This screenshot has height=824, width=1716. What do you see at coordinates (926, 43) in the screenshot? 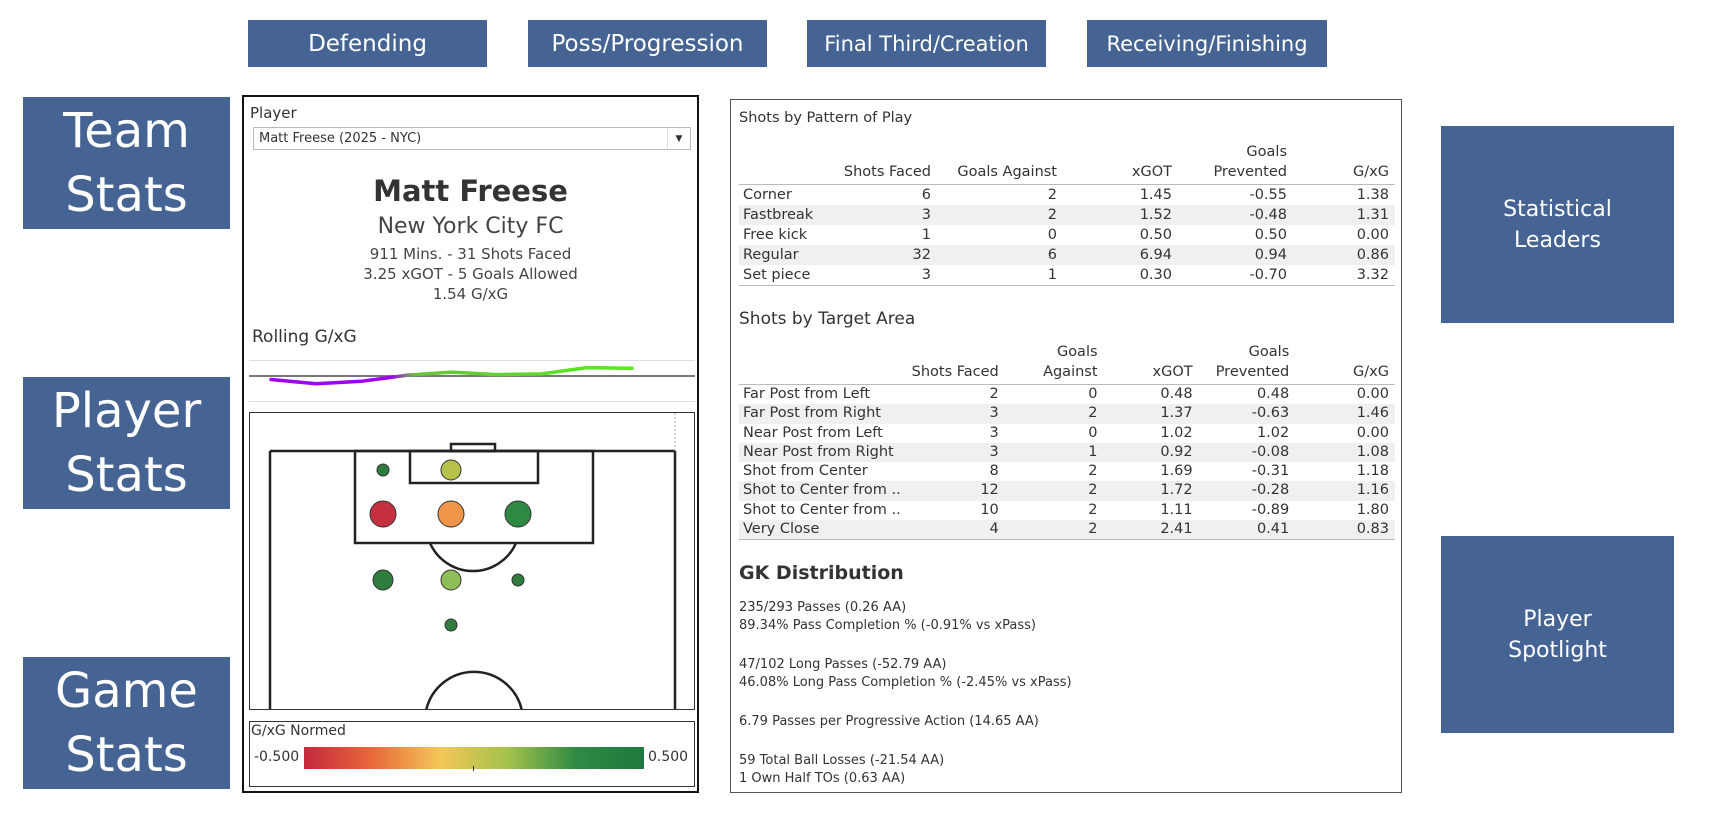
I see `tab-final-third-creation: Final Third/Creation` at bounding box center [926, 43].